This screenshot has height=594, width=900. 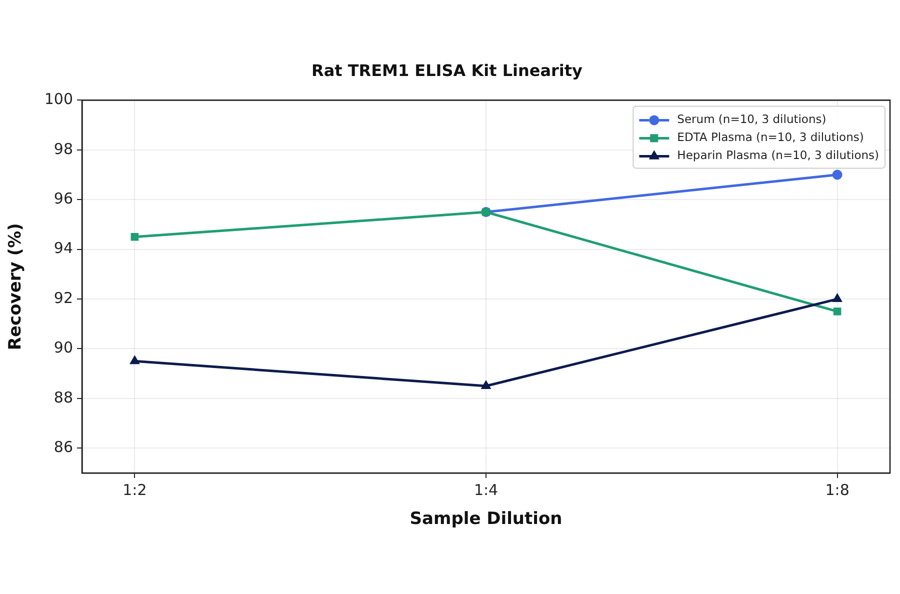 What do you see at coordinates (837, 489) in the screenshot?
I see `x-tick-label: 1:8` at bounding box center [837, 489].